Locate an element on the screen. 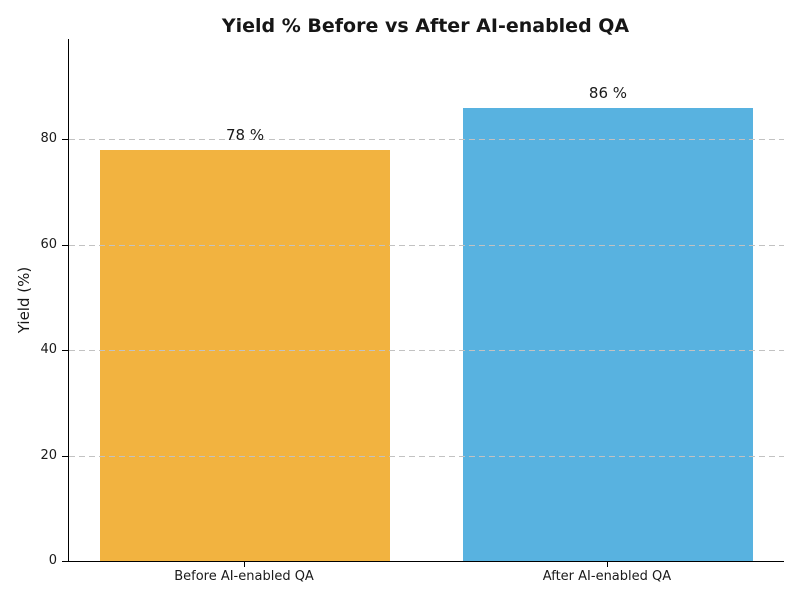 Image resolution: width=800 pixels, height=600 pixels. xtick-label-1: After AI-enabled QA is located at coordinates (607, 576).